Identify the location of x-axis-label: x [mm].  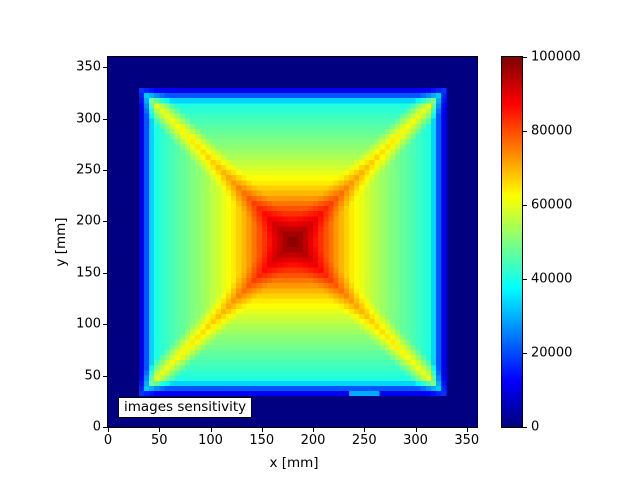
(294, 463).